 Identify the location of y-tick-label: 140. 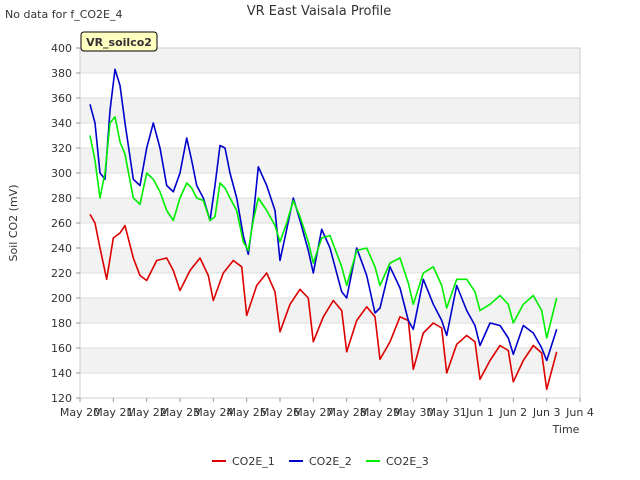
(61, 373).